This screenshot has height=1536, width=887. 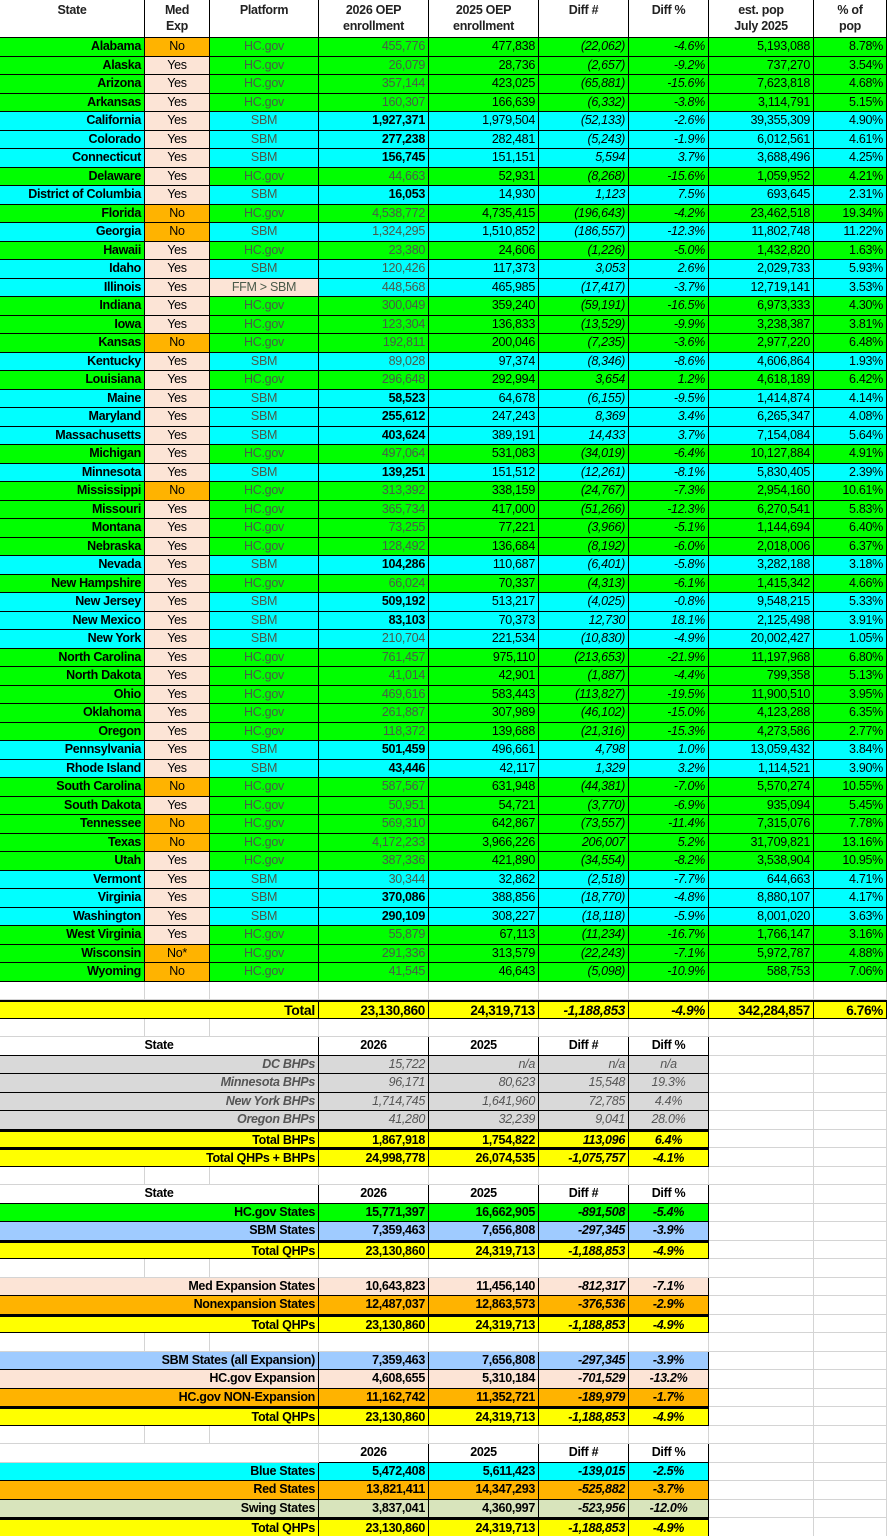 I want to click on state-name: Wyoming, so click(x=72, y=972).